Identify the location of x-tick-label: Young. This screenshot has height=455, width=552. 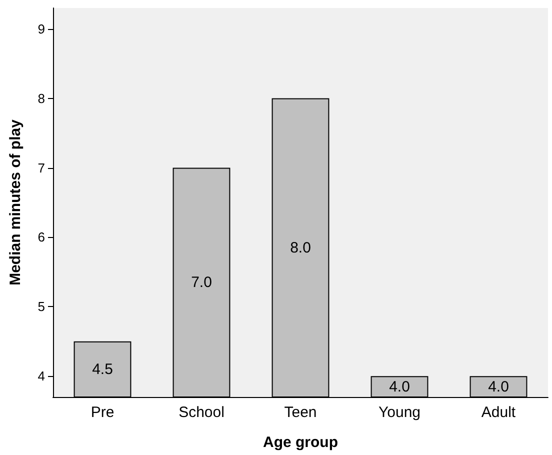
(399, 412).